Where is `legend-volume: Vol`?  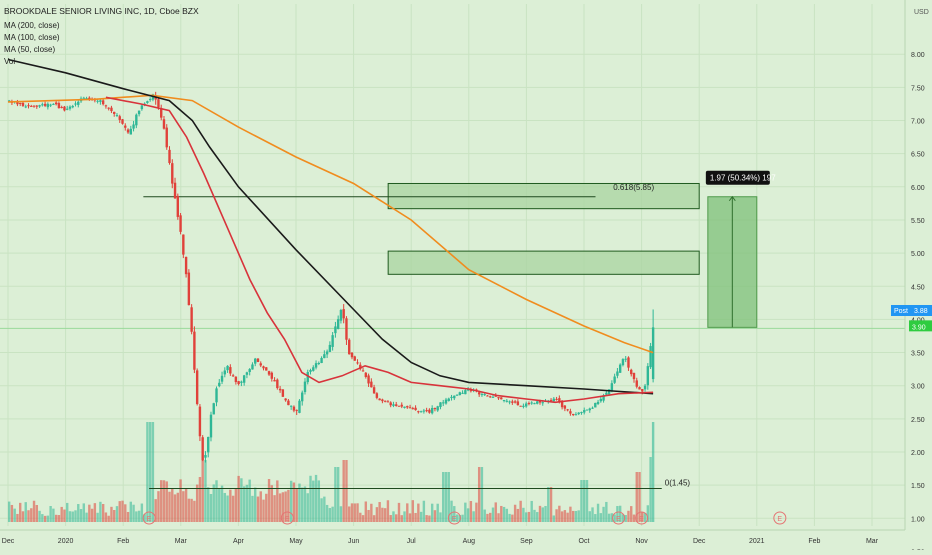
legend-volume: Vol is located at coordinates (10, 61).